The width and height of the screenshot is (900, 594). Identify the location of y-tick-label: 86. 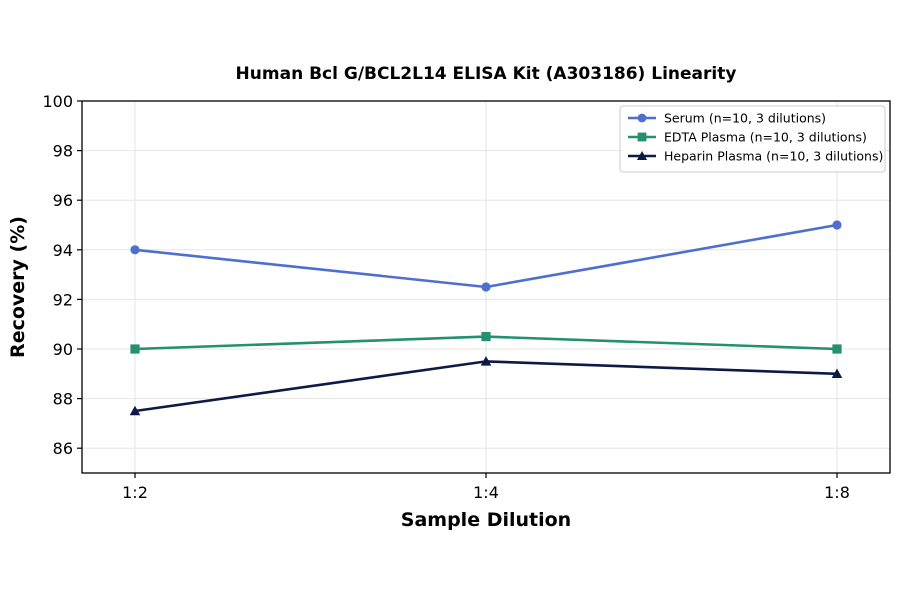
(63, 448).